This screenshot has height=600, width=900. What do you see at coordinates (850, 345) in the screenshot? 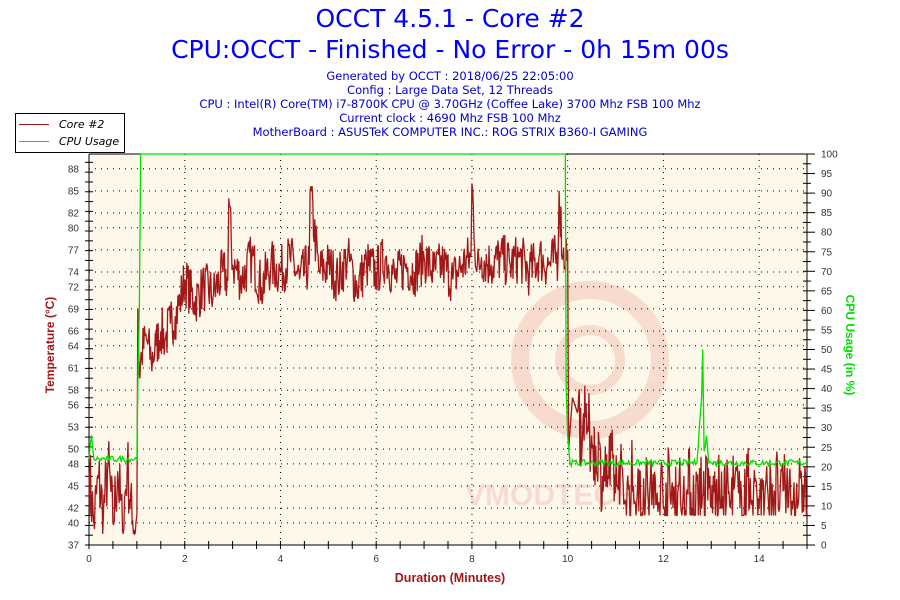
I see `y-axis-label-right: CPU Usage (in %)` at bounding box center [850, 345].